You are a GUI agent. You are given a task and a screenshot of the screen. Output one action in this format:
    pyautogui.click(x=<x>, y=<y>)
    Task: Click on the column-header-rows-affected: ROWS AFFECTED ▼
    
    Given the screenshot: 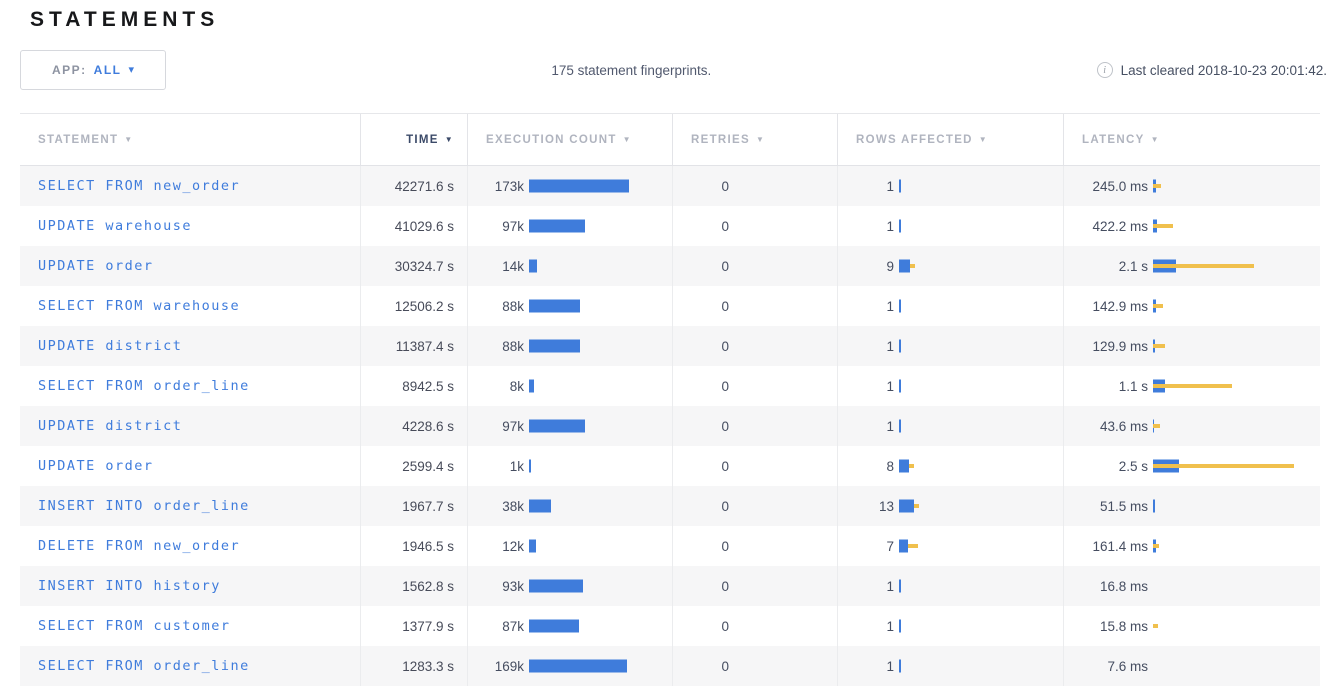 What is the action you would take?
    pyautogui.click(x=951, y=139)
    